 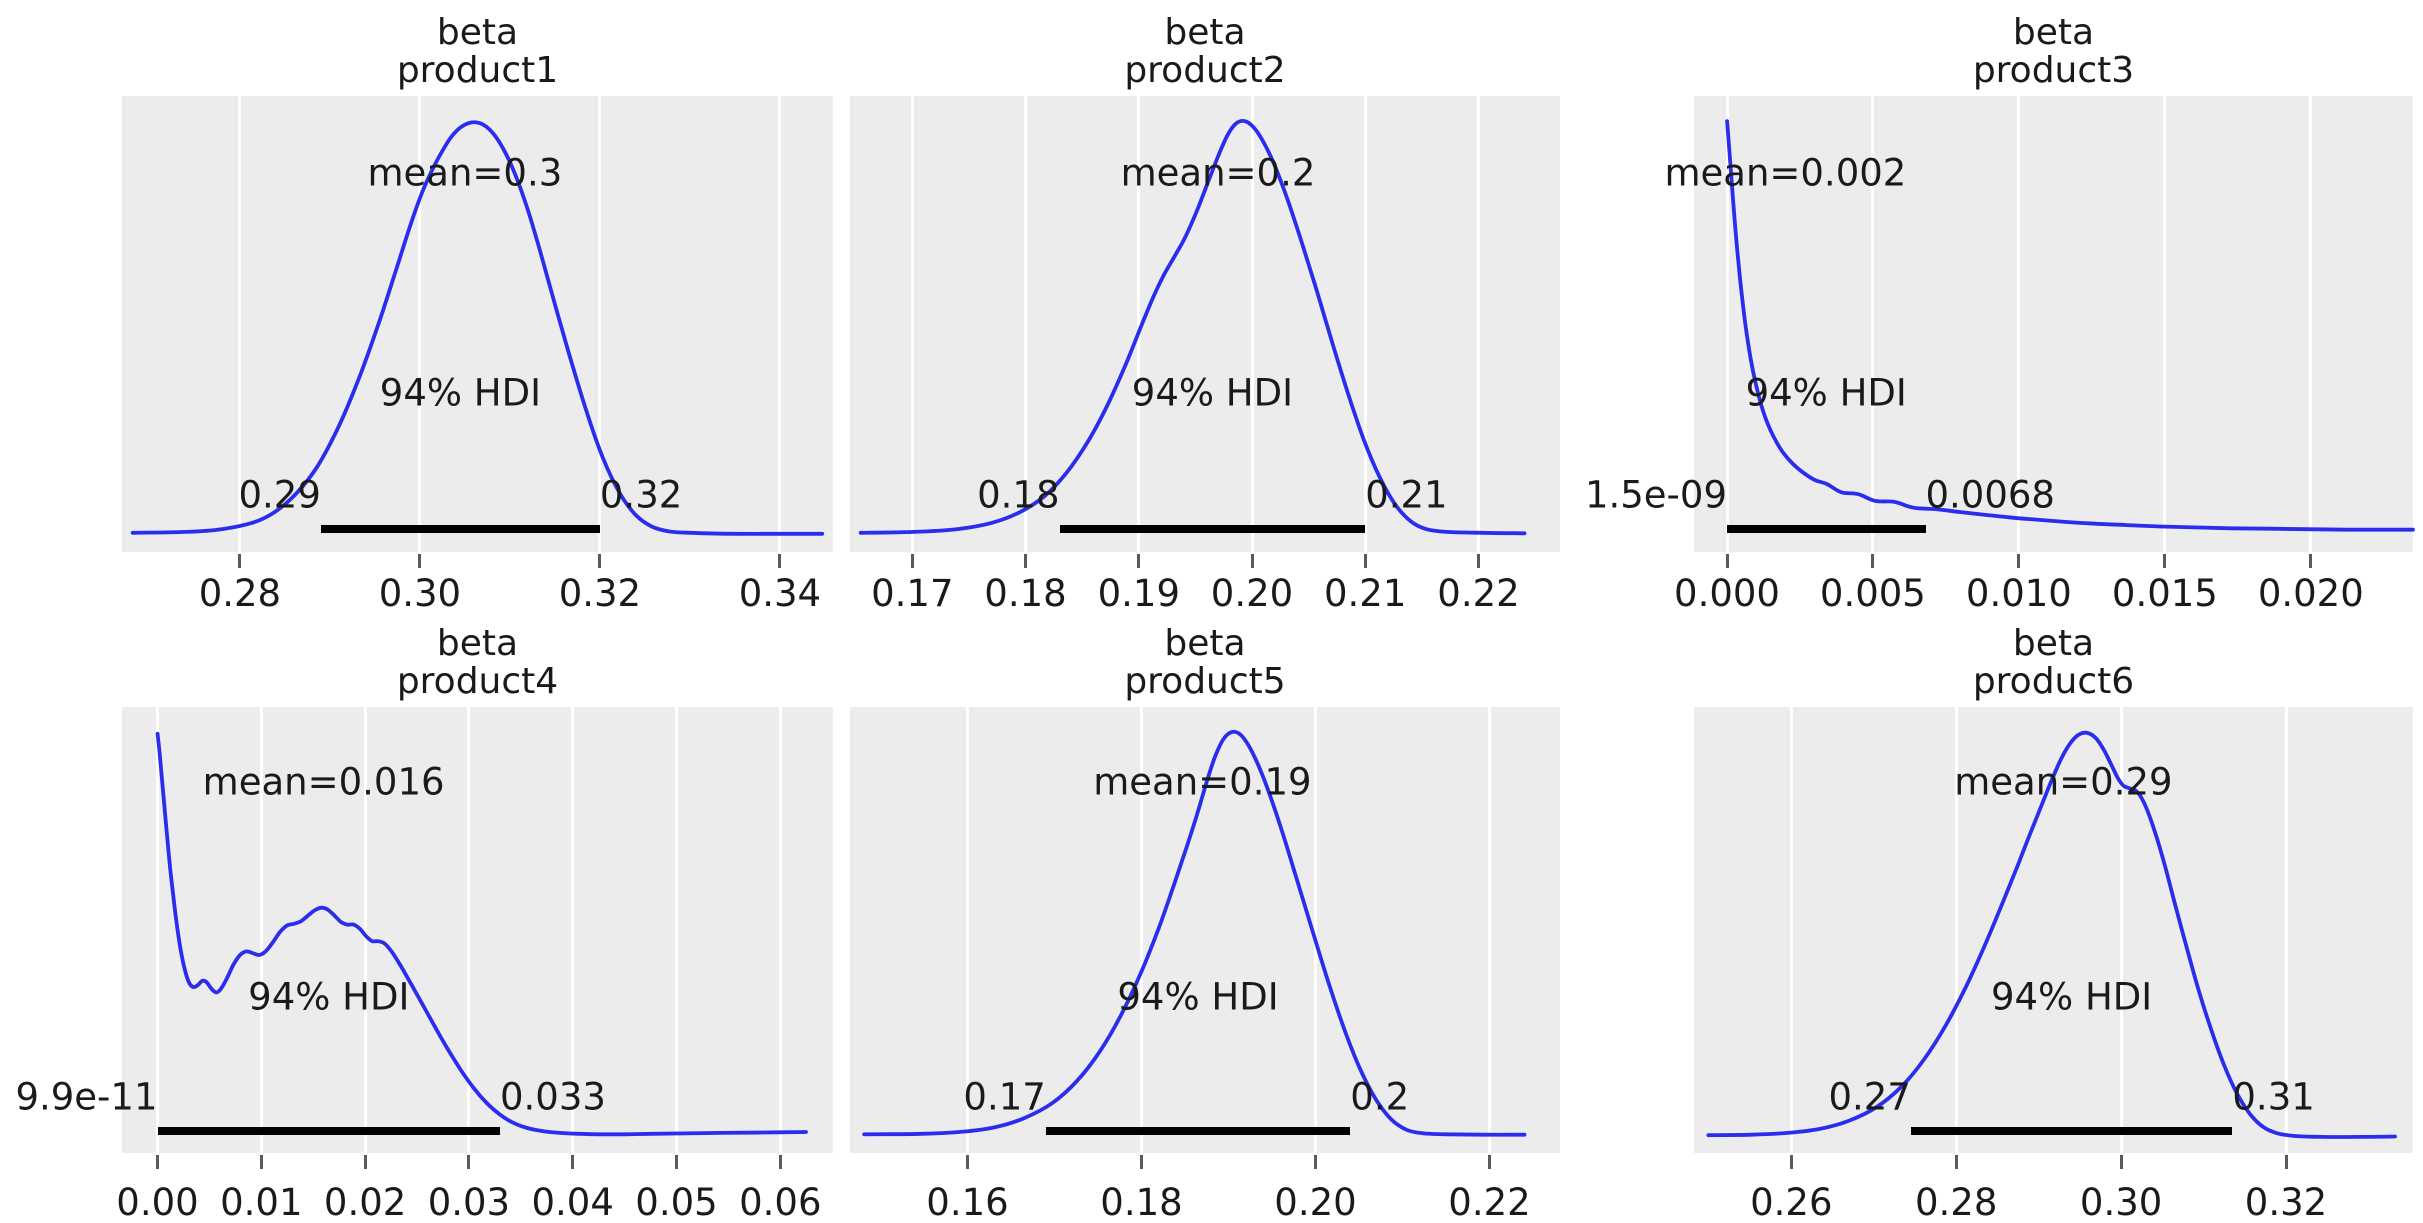 What do you see at coordinates (780, 593) in the screenshot?
I see `x-tick-label: 0.34` at bounding box center [780, 593].